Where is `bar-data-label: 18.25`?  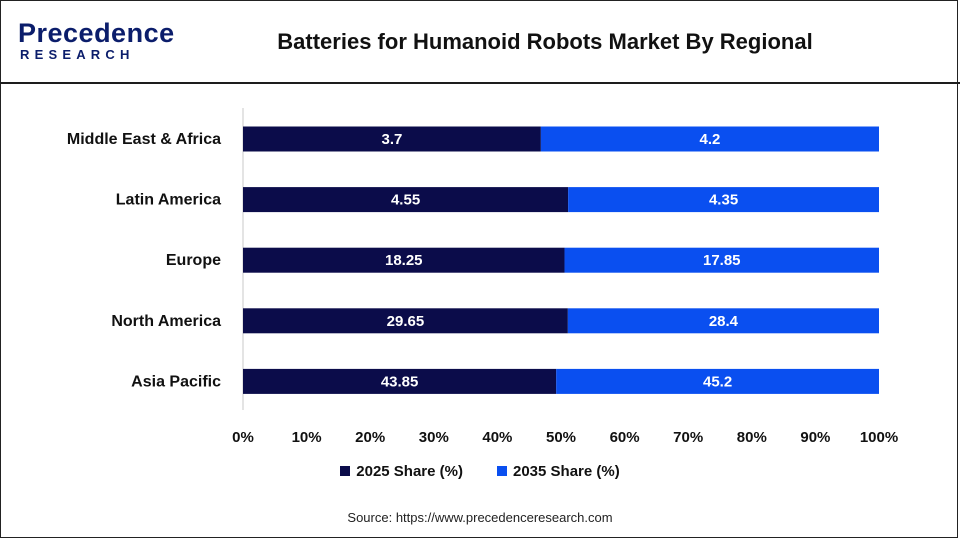
bar-data-label: 18.25 is located at coordinates (404, 260).